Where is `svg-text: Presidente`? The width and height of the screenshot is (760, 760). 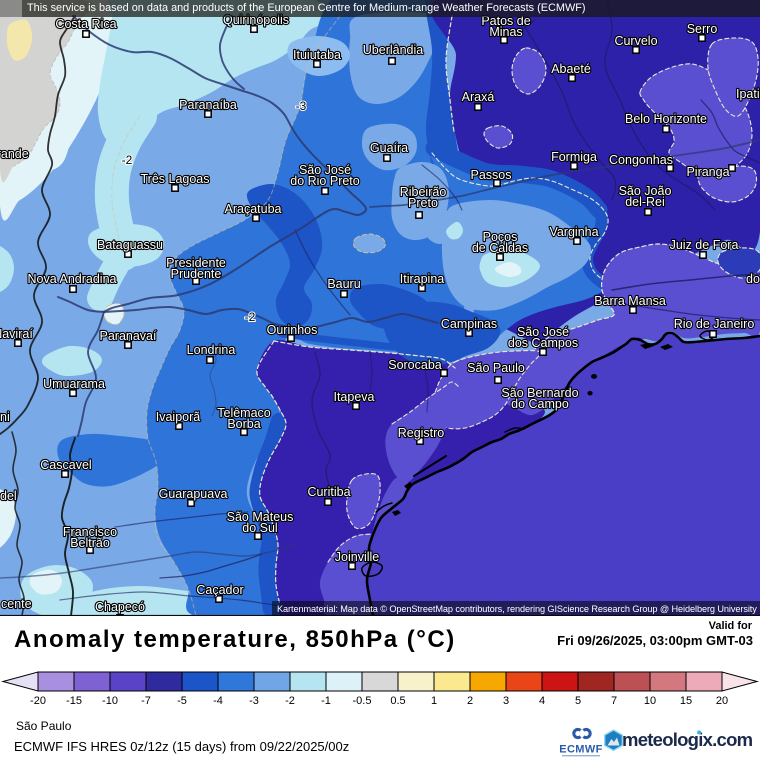
svg-text: Presidente is located at coordinates (196, 263).